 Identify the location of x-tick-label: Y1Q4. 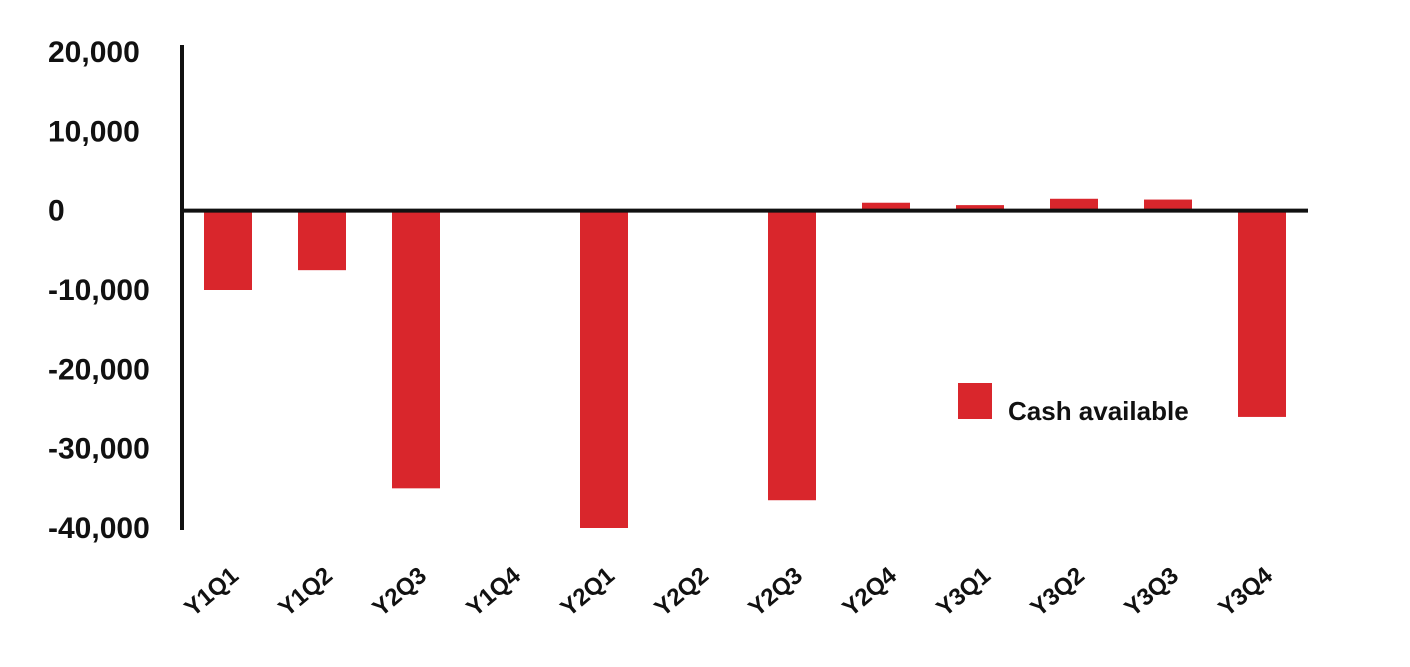
(493, 591).